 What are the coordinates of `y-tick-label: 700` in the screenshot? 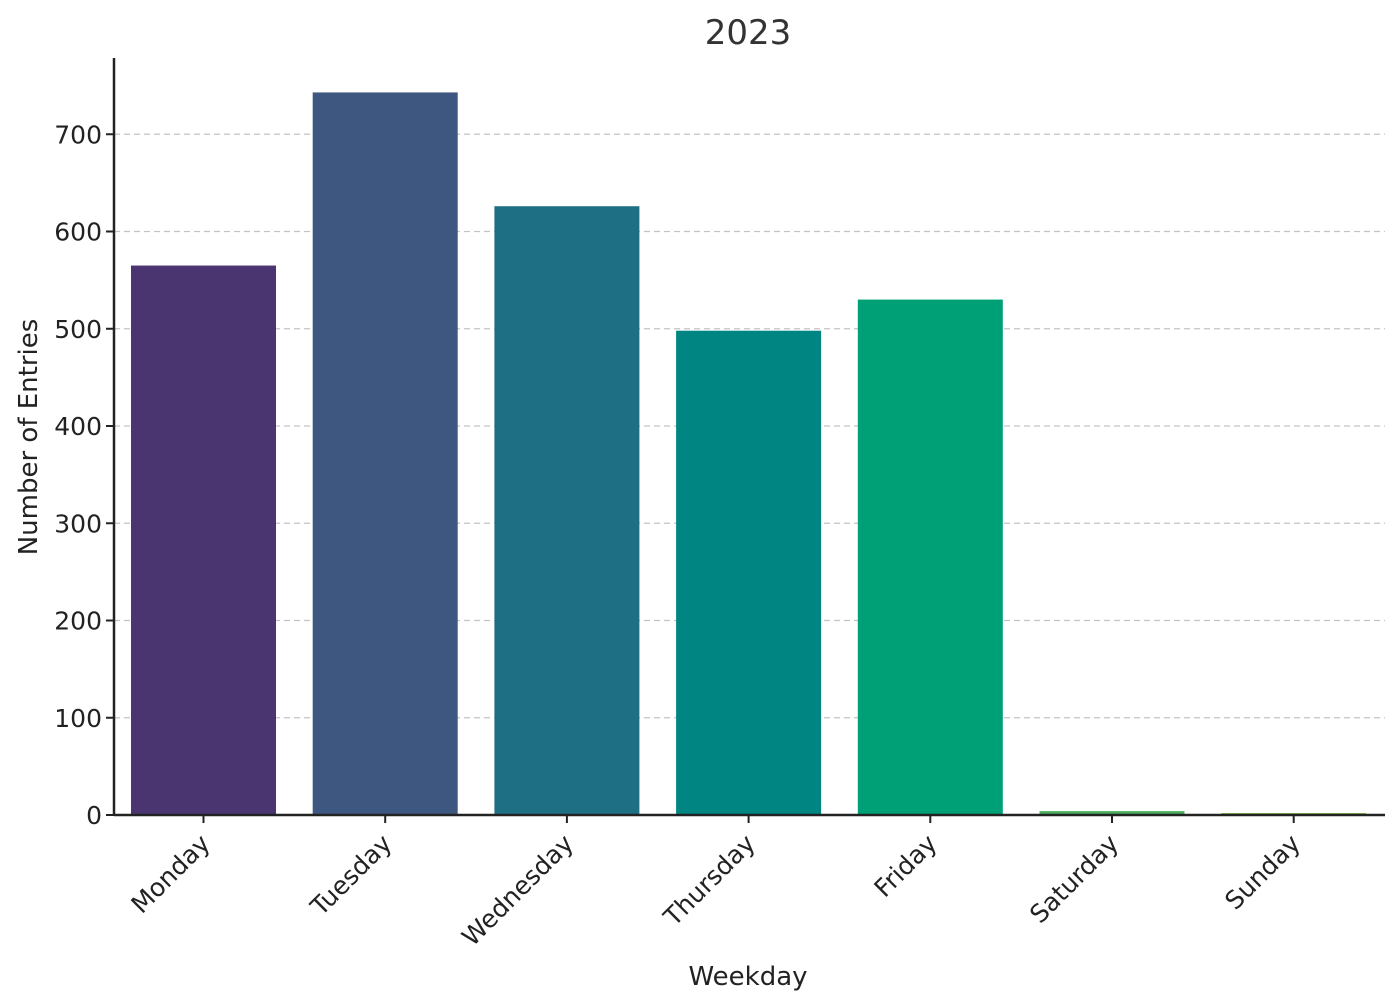 It's located at (78, 134).